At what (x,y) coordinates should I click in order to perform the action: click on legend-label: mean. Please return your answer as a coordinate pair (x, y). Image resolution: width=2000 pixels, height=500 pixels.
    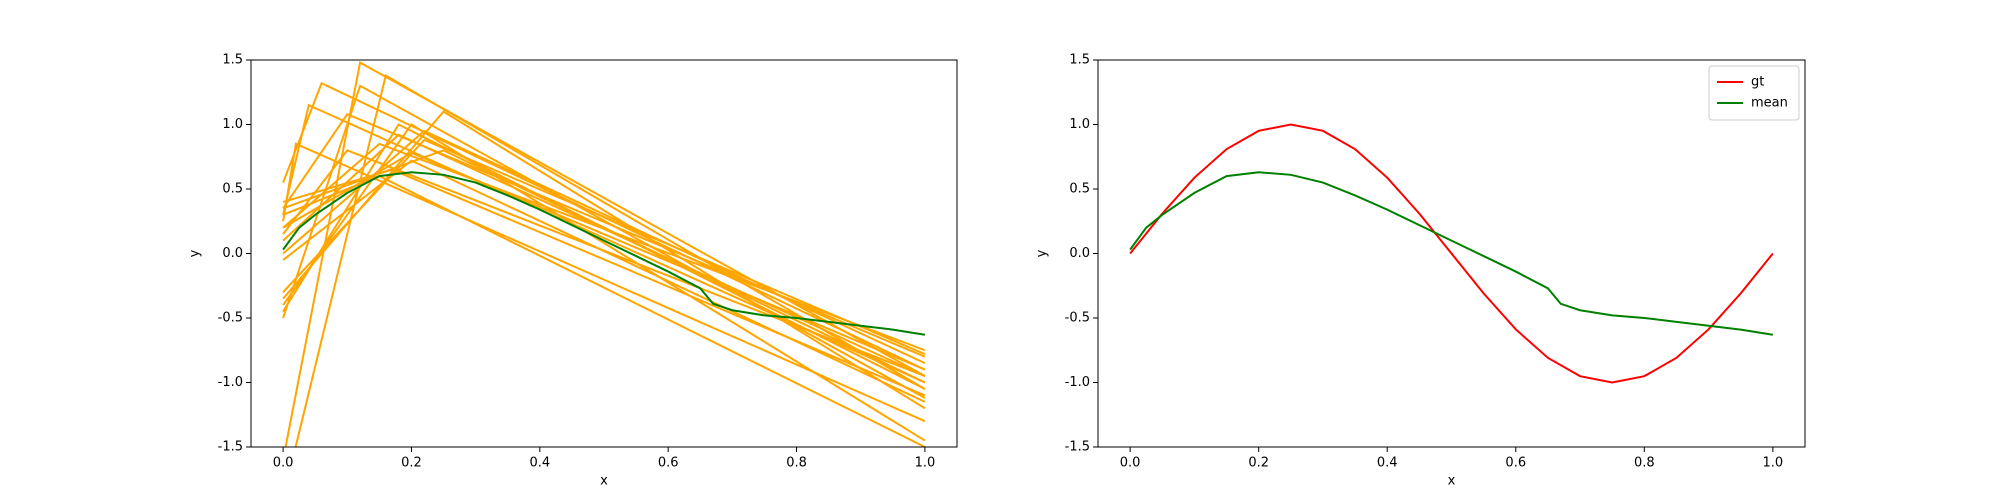
    Looking at the image, I should click on (1769, 103).